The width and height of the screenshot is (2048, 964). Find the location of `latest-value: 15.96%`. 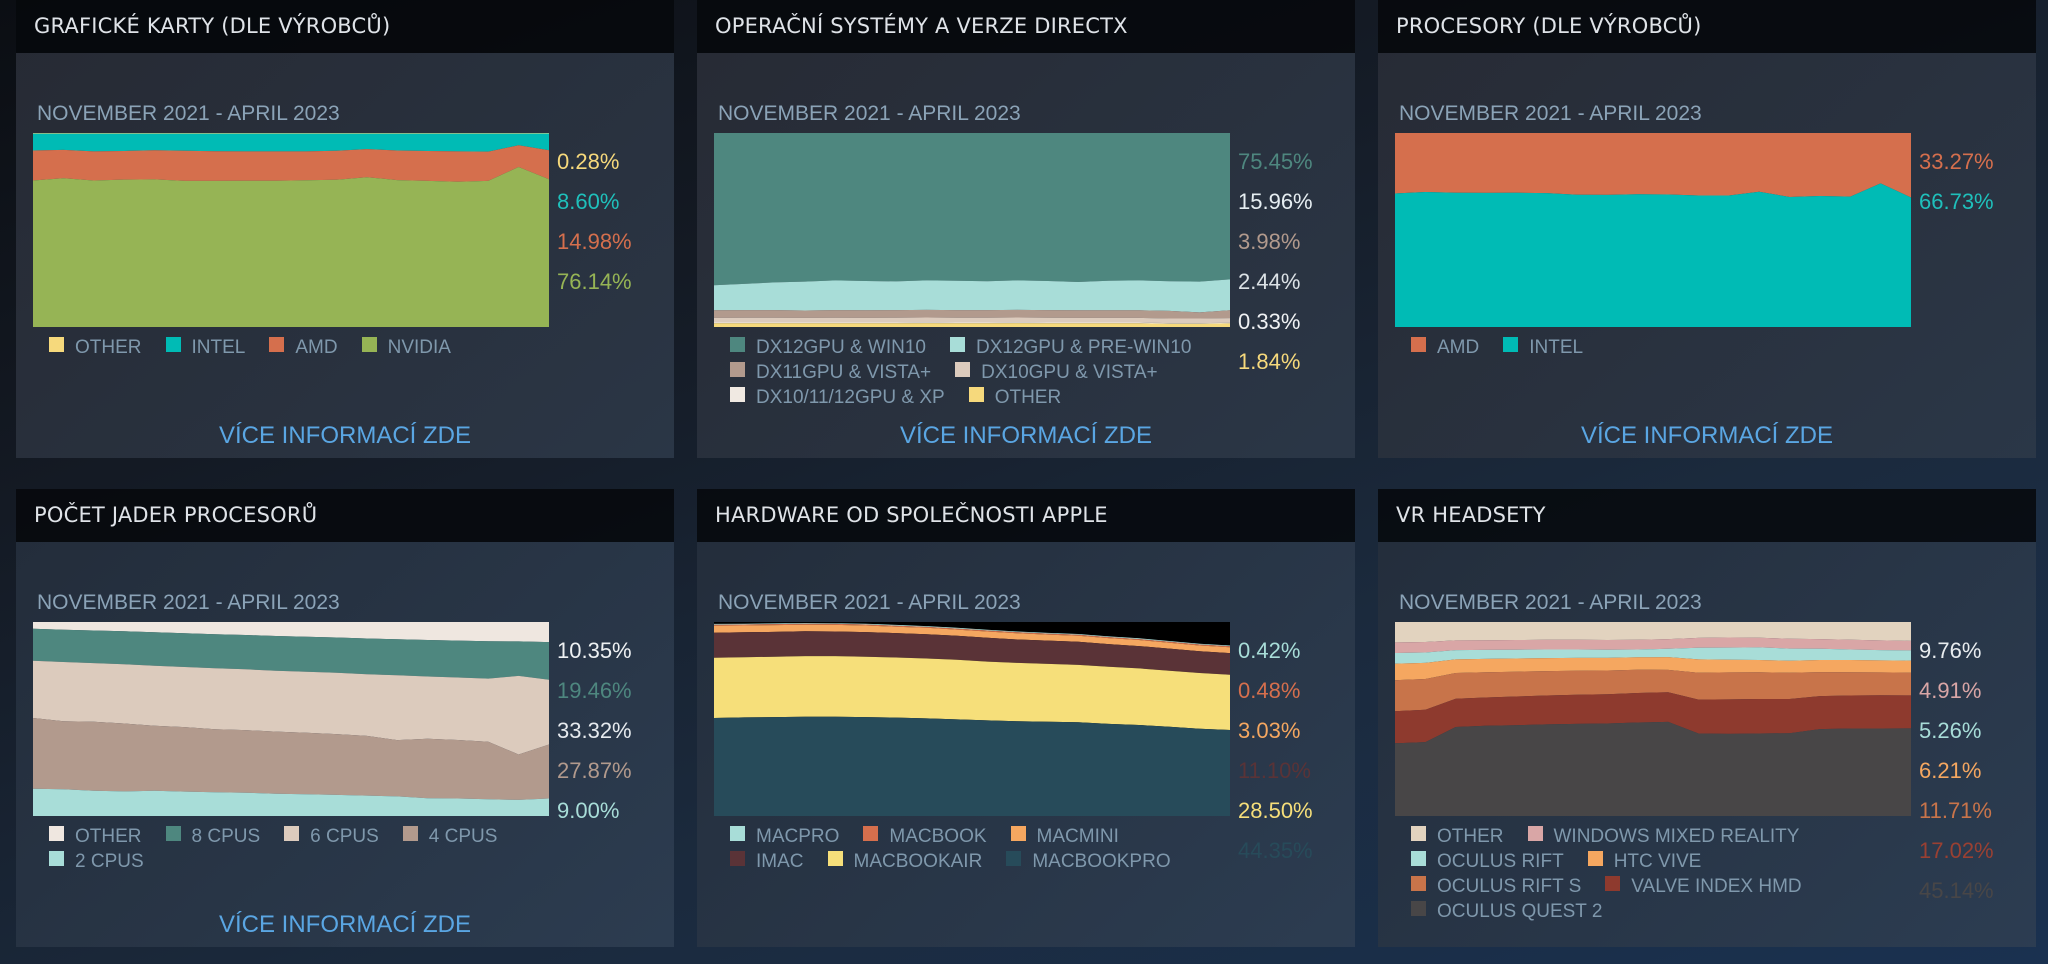

latest-value: 15.96% is located at coordinates (1275, 201).